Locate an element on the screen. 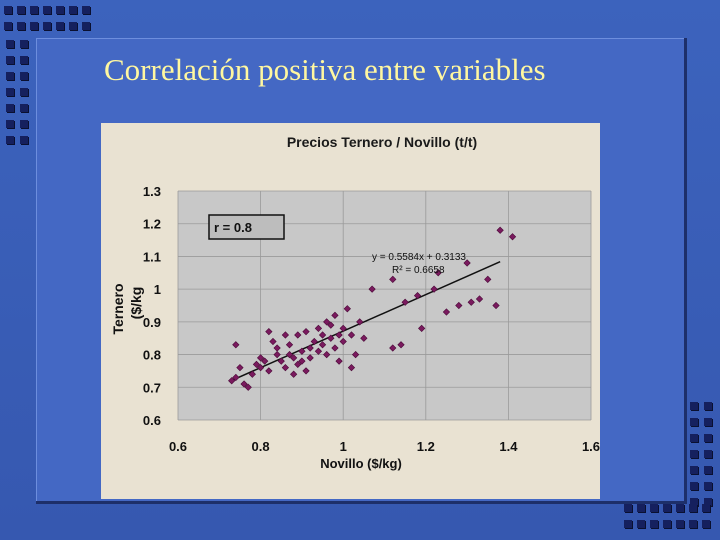  r-label: r = 0.8 is located at coordinates (233, 227).